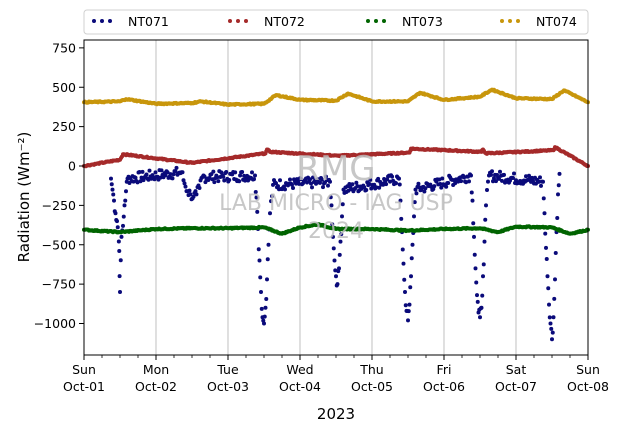 This screenshot has height=434, width=621. Describe the element at coordinates (55, 323) in the screenshot. I see `y-tick-label: −1000` at that location.